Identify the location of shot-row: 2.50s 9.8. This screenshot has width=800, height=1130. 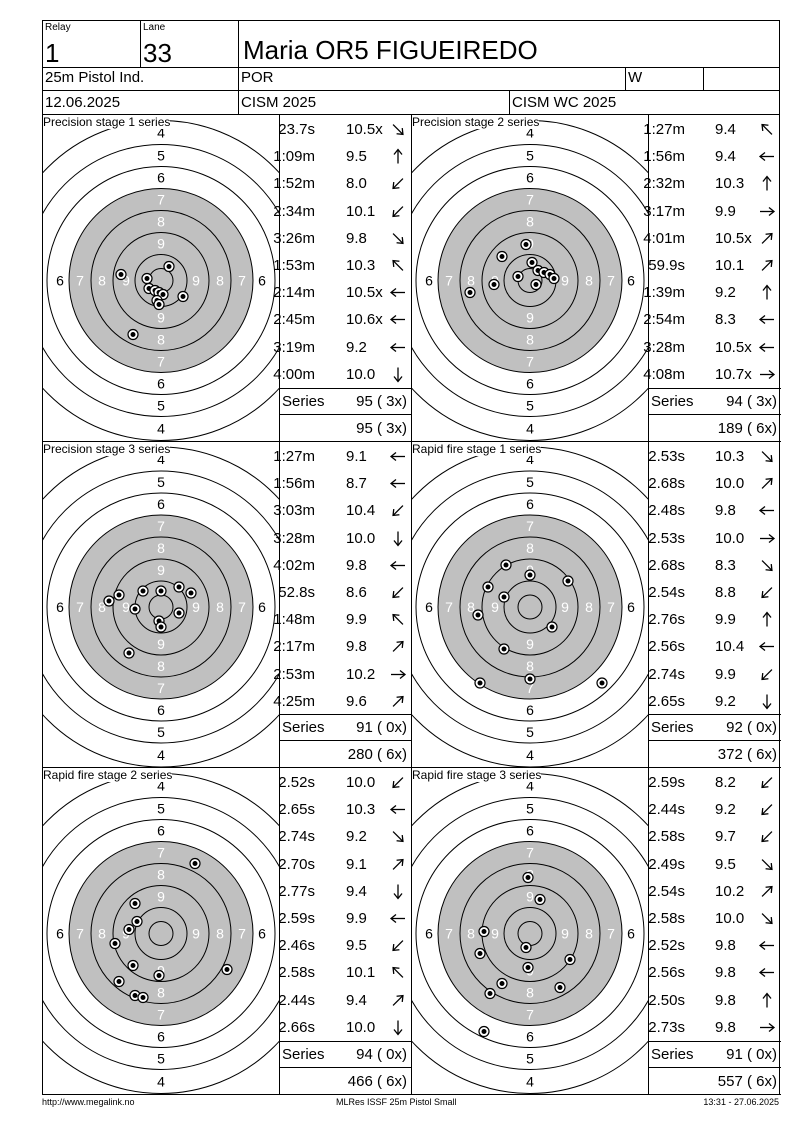
(714, 1000).